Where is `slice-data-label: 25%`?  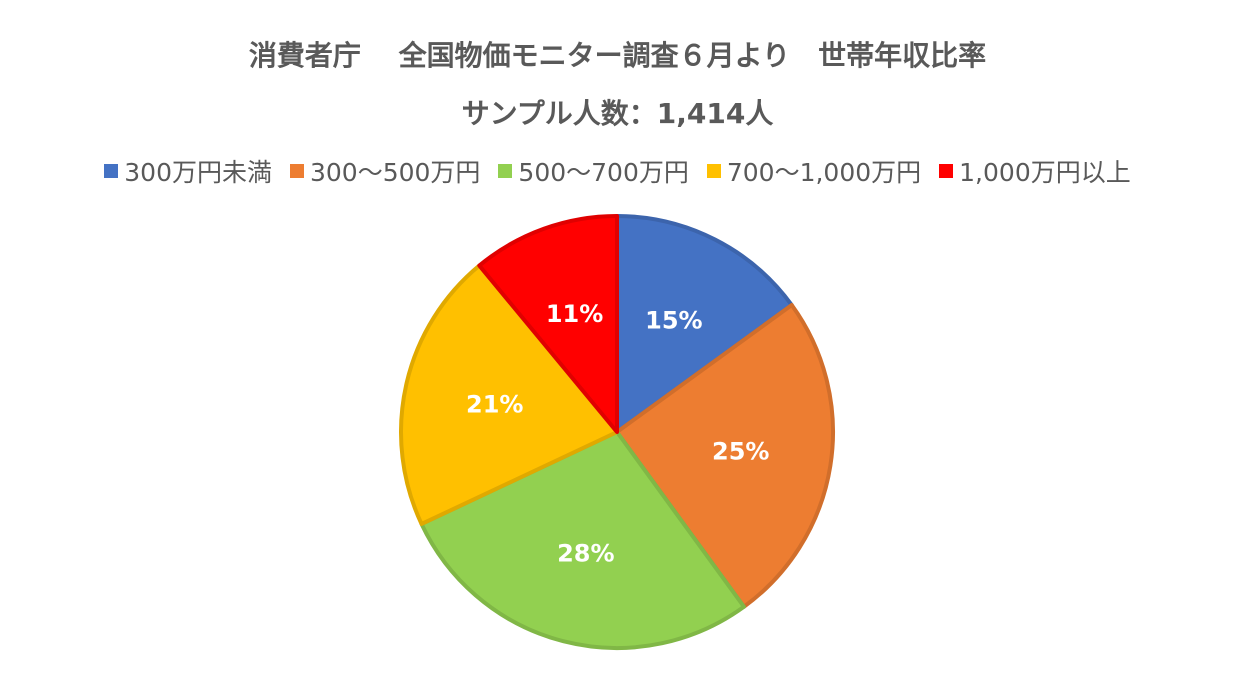
slice-data-label: 25% is located at coordinates (740, 452).